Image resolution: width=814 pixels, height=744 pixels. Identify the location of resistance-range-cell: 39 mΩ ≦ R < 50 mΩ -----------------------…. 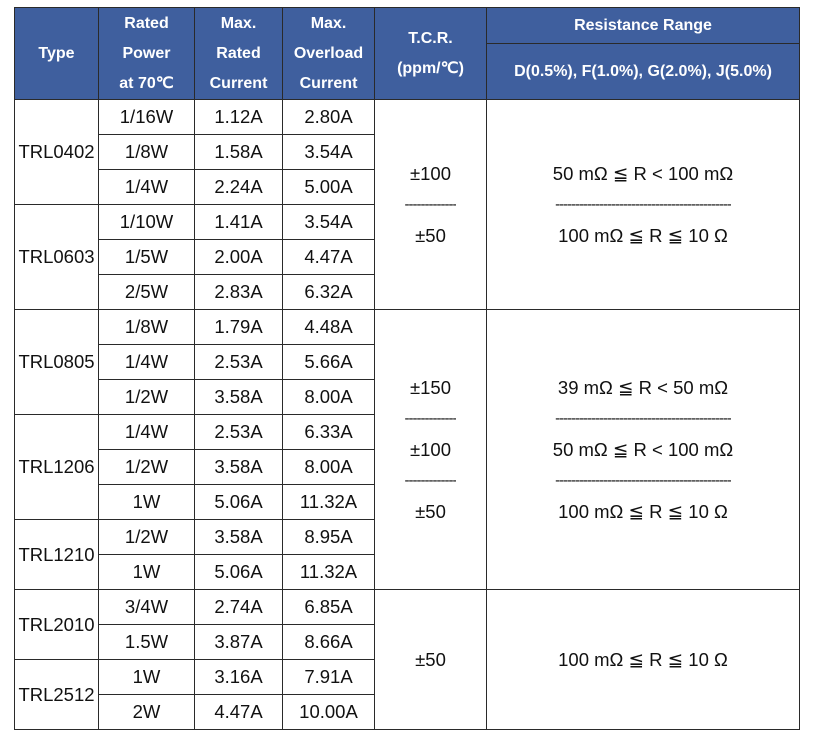
(643, 449).